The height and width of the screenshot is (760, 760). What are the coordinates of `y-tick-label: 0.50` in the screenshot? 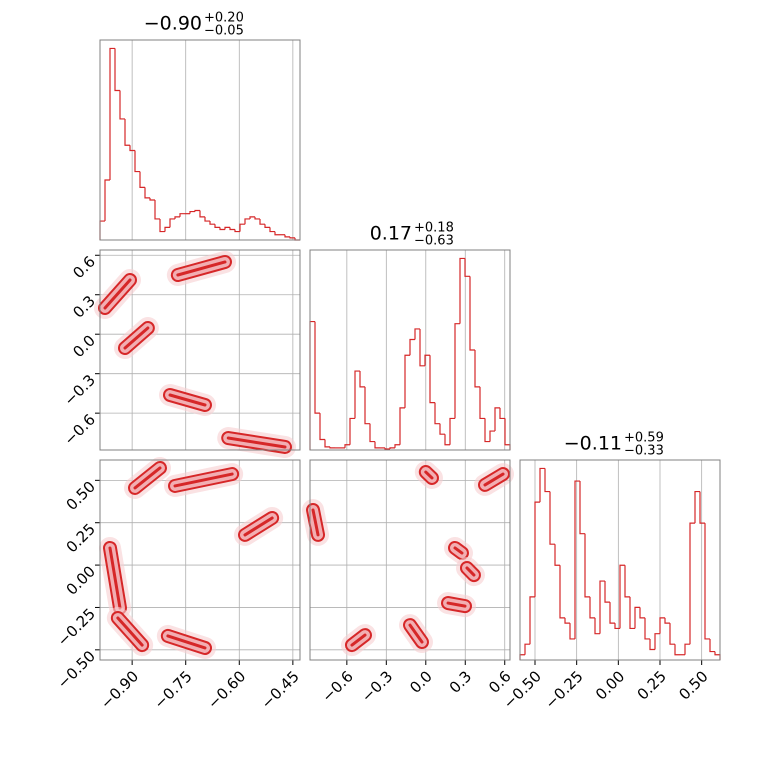 It's located at (81, 496).